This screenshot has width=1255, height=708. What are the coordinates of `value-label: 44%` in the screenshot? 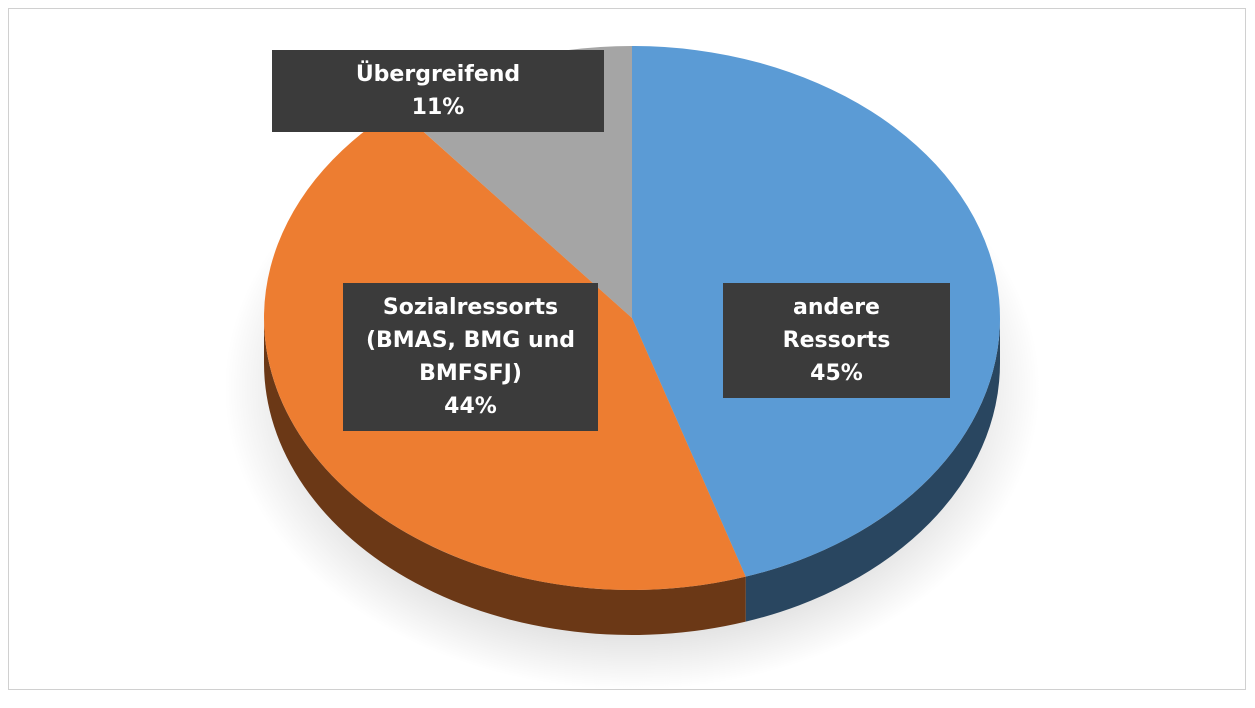 It's located at (470, 406).